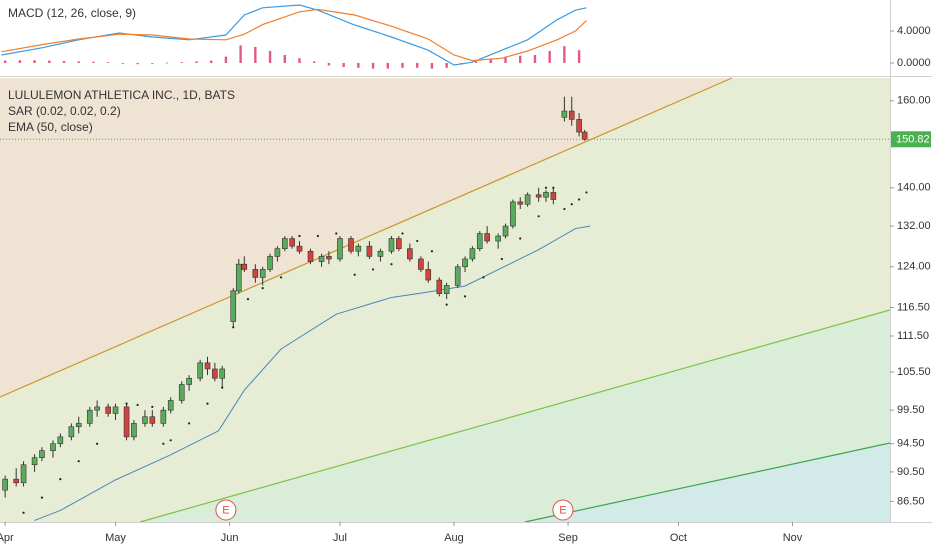  Describe the element at coordinates (50, 127) in the screenshot. I see `ema-legend: EMA (50, close)` at that location.